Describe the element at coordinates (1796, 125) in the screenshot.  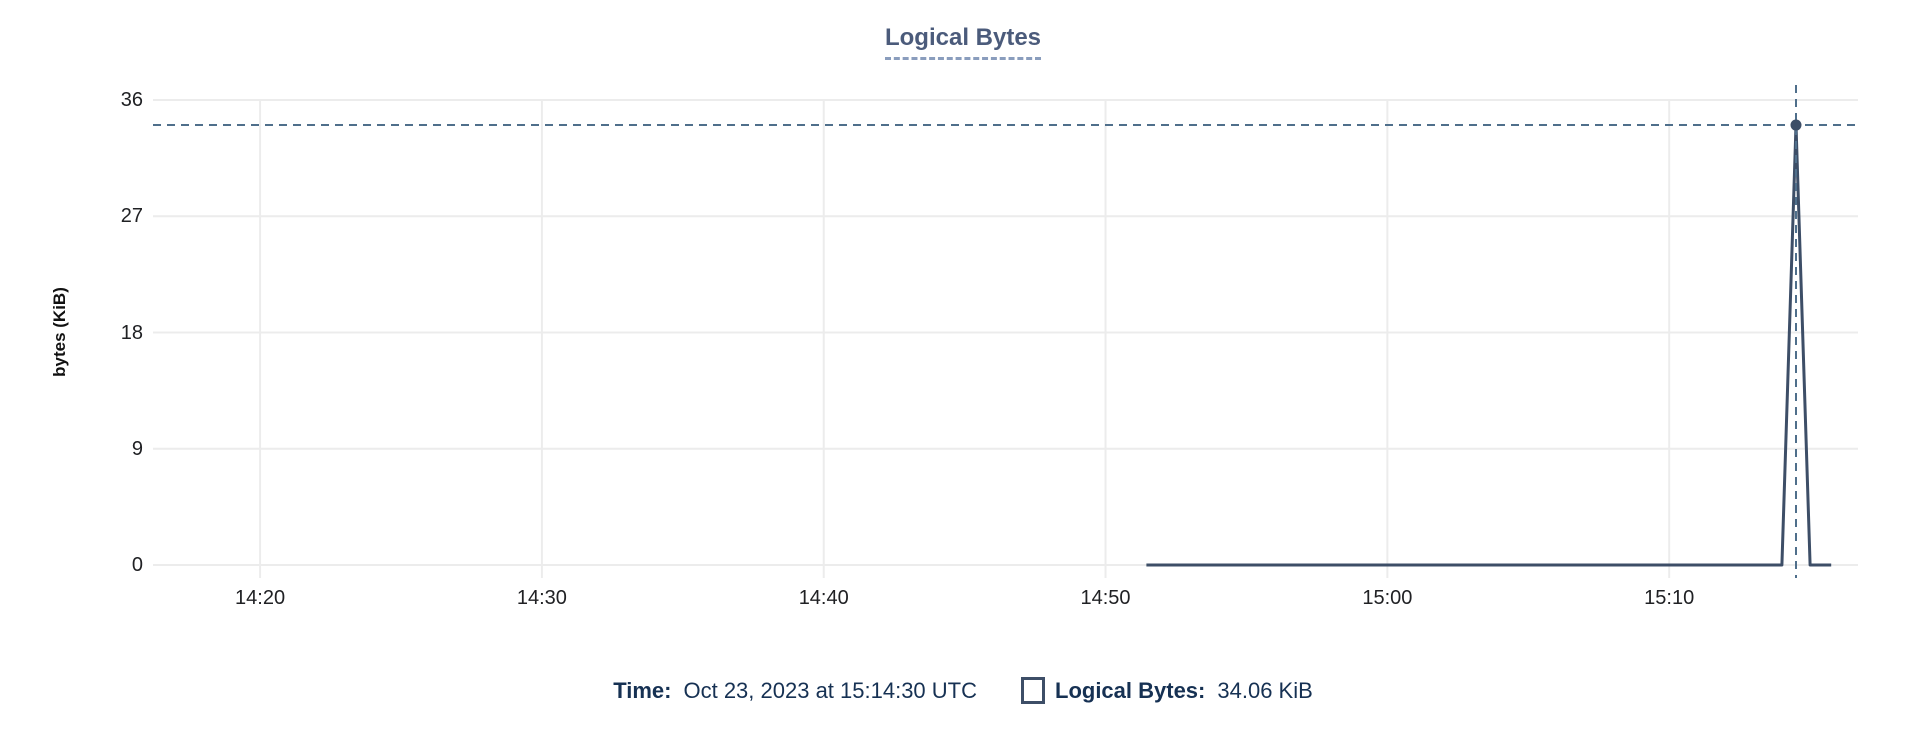
I see `data-point-marker` at that location.